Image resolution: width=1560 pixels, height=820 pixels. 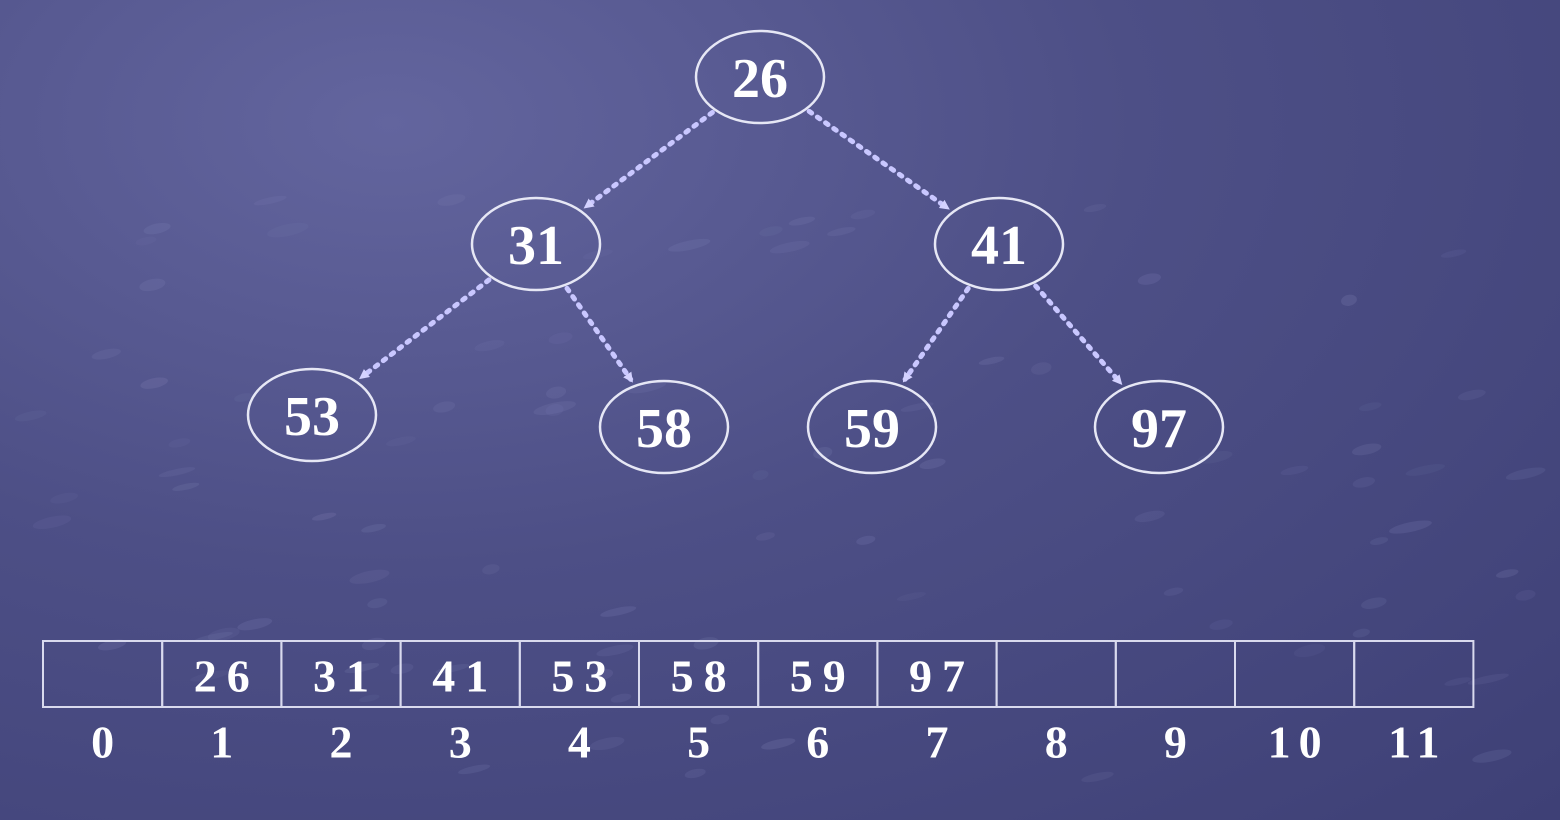 I want to click on array-cell-value: 97, so click(x=942, y=676).